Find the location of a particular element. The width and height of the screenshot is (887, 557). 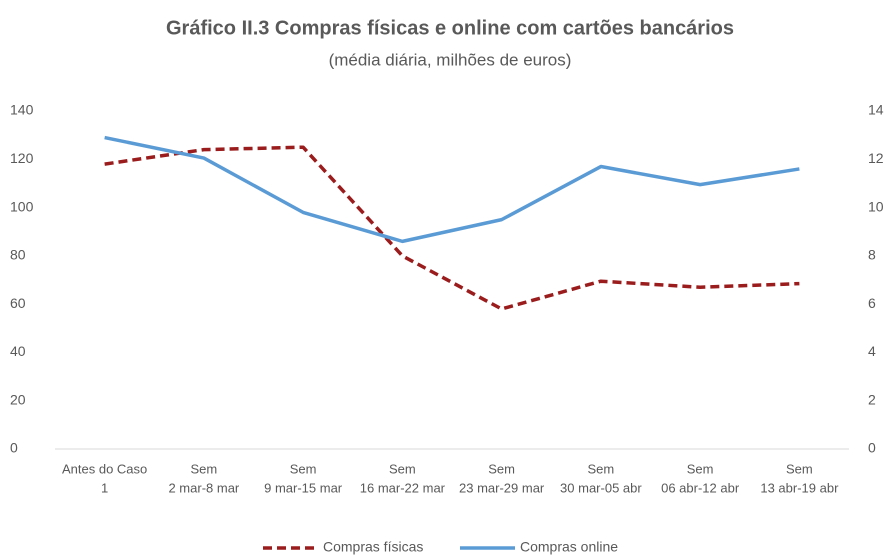

y-tick-label: 0 is located at coordinates (14, 448).